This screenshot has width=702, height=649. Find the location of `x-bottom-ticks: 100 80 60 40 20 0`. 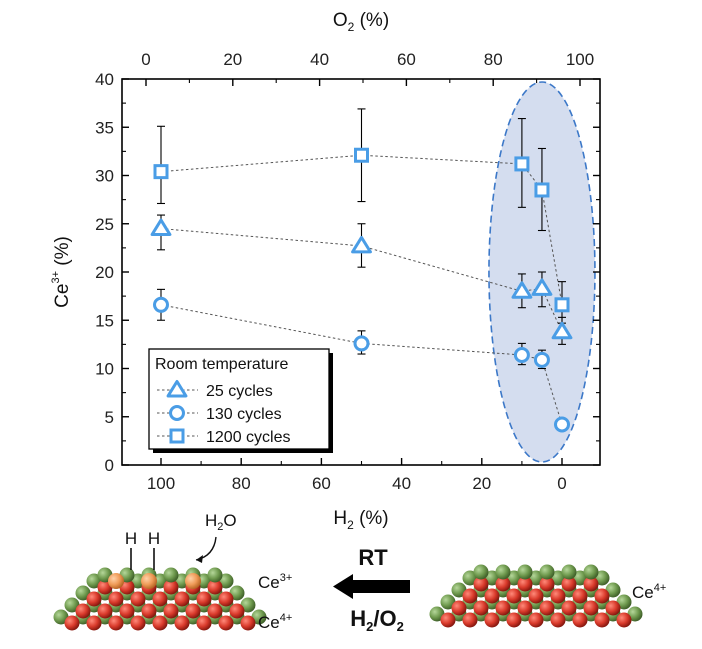

x-bottom-ticks: 100 80 60 40 20 0 is located at coordinates (357, 475).